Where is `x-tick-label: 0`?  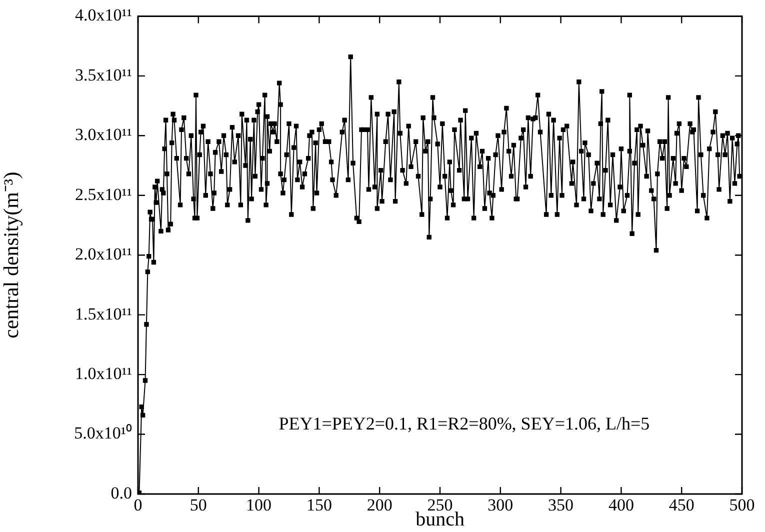 x-tick-label: 0 is located at coordinates (138, 505).